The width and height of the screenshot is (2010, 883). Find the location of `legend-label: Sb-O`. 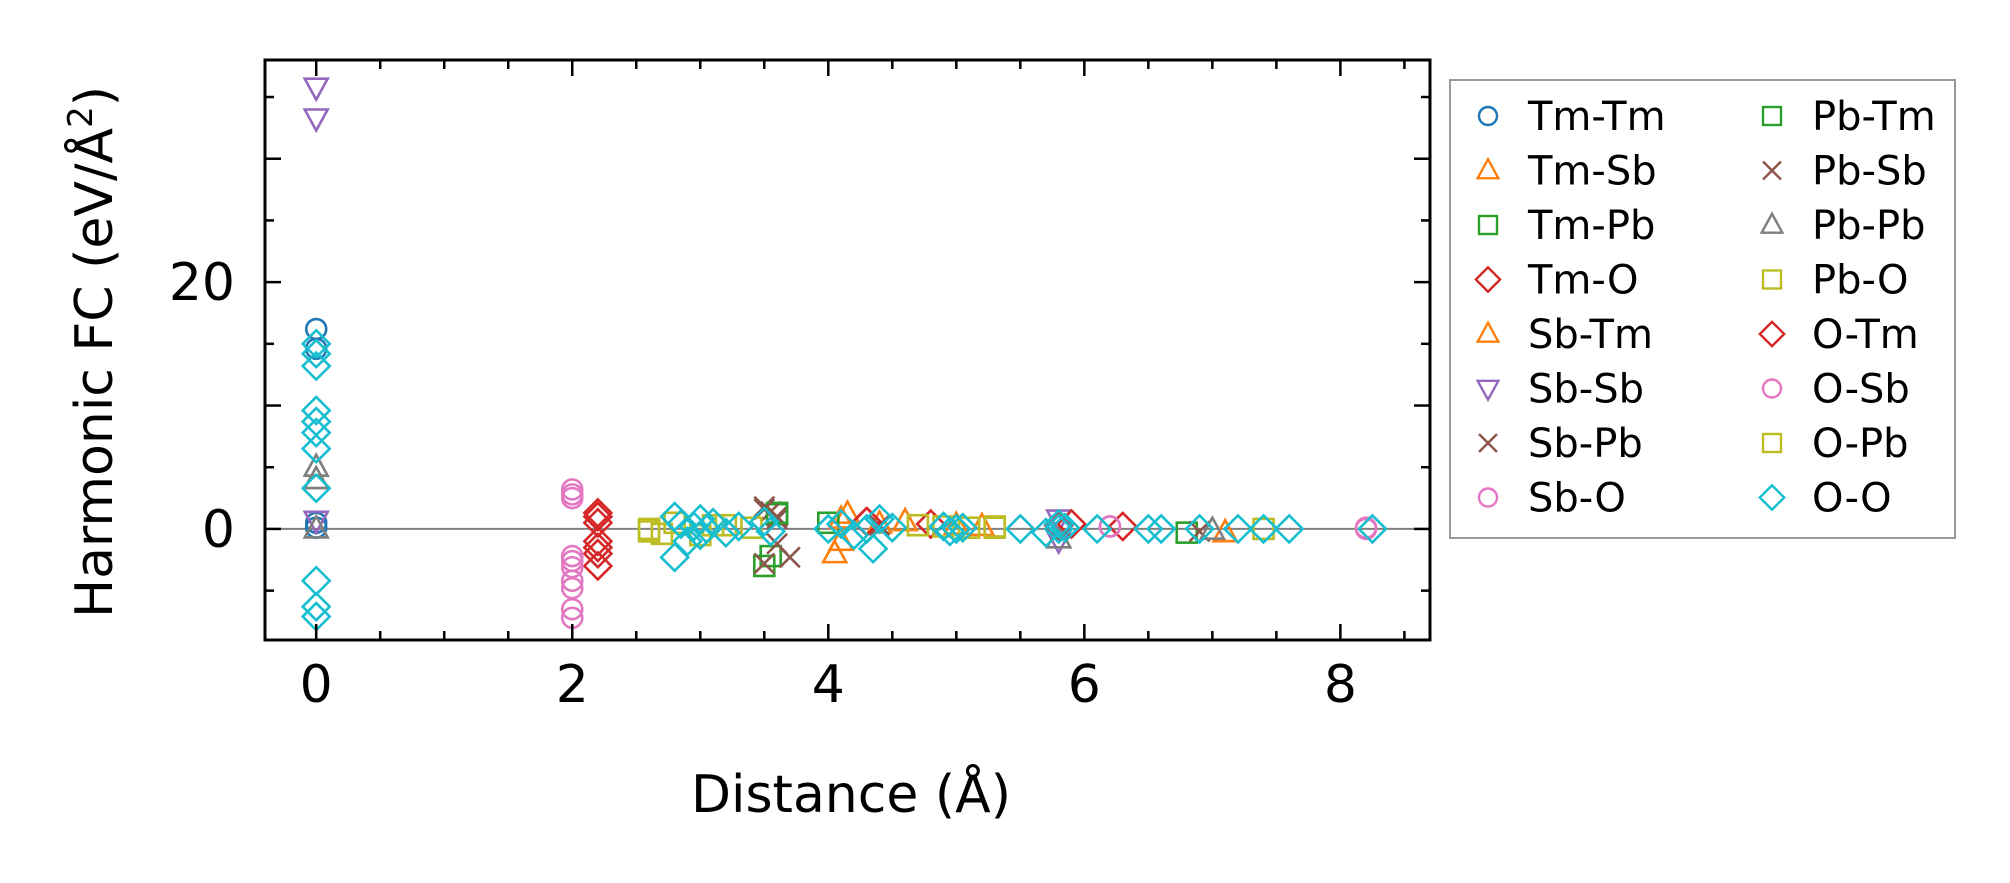

legend-label: Sb-O is located at coordinates (1577, 499).